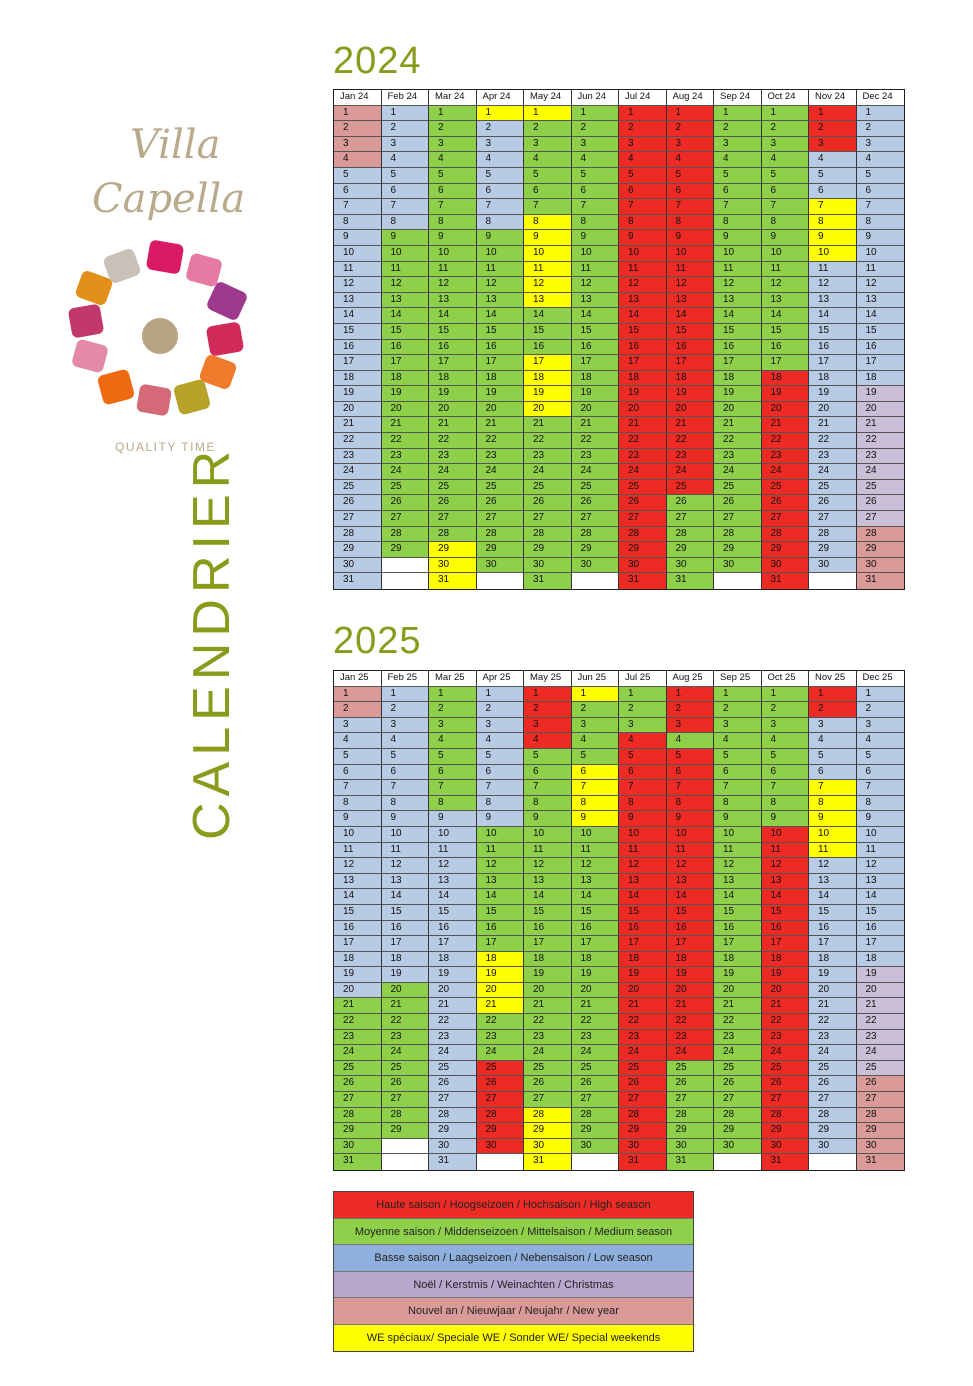 The width and height of the screenshot is (973, 1386). What do you see at coordinates (548, 98) in the screenshot?
I see `month-header: May 24` at bounding box center [548, 98].